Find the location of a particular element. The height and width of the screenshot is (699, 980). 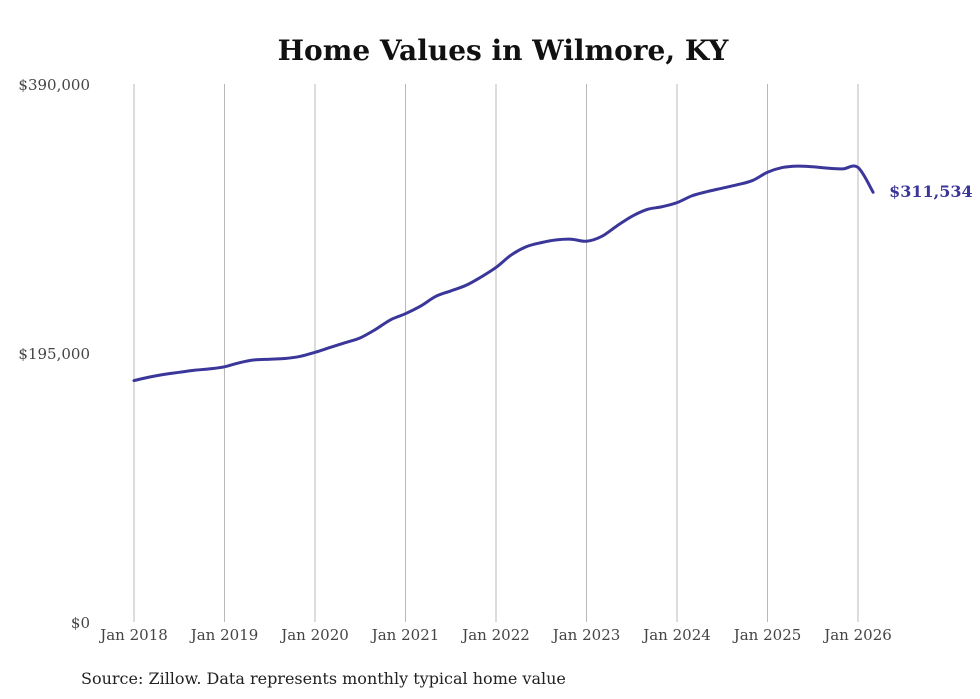

x-tick-label: Jan 2024 is located at coordinates (676, 635).